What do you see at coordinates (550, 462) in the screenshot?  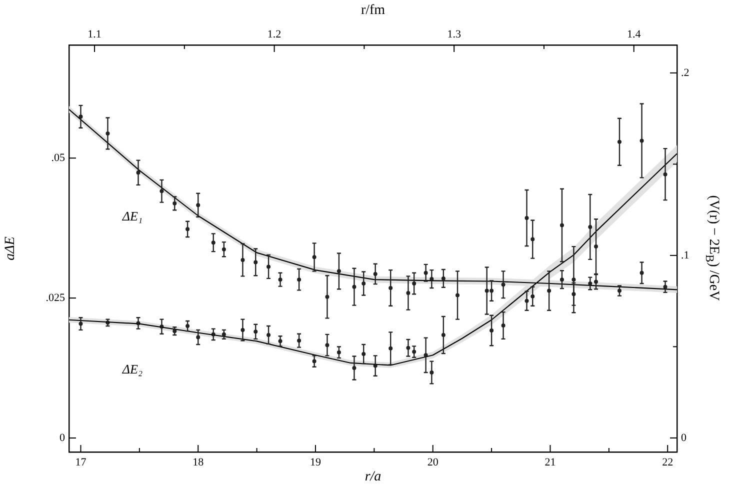 I see `x-tick-label: 21` at bounding box center [550, 462].